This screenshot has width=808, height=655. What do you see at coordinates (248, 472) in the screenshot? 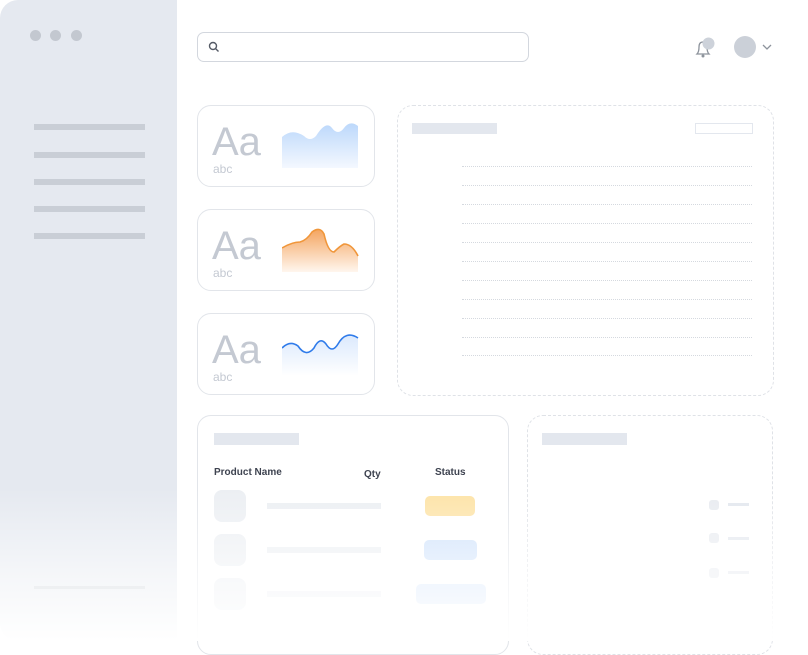
I see `column-header-product-name: Product Name` at bounding box center [248, 472].